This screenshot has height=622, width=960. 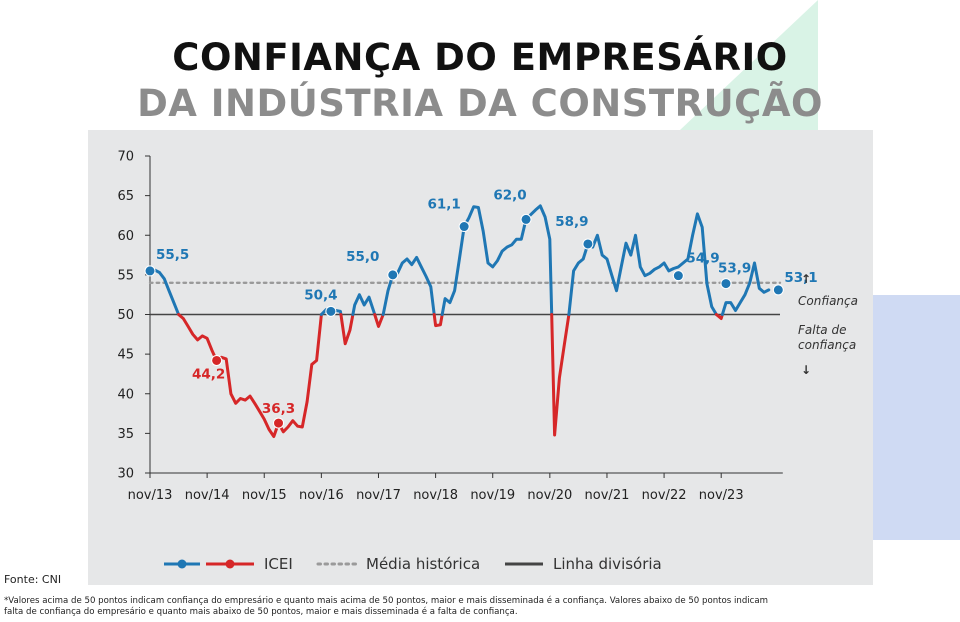 What do you see at coordinates (278, 409) in the screenshot?
I see `data-value-label: 36,3` at bounding box center [278, 409].